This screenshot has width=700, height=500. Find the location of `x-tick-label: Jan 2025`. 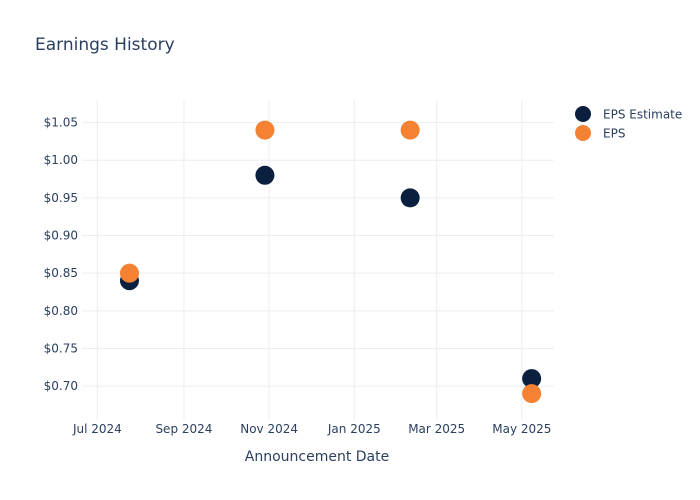

x-tick-label: Jan 2025 is located at coordinates (354, 429).